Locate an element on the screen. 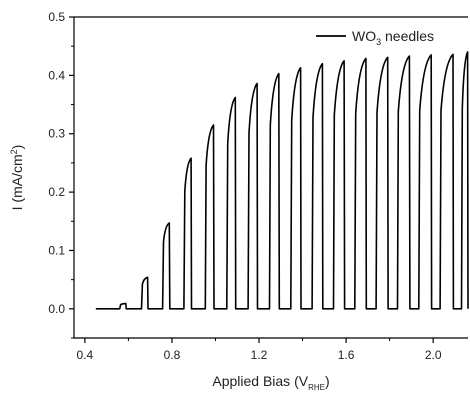 The image size is (470, 394). x-axis-title-end: ) is located at coordinates (327, 381).